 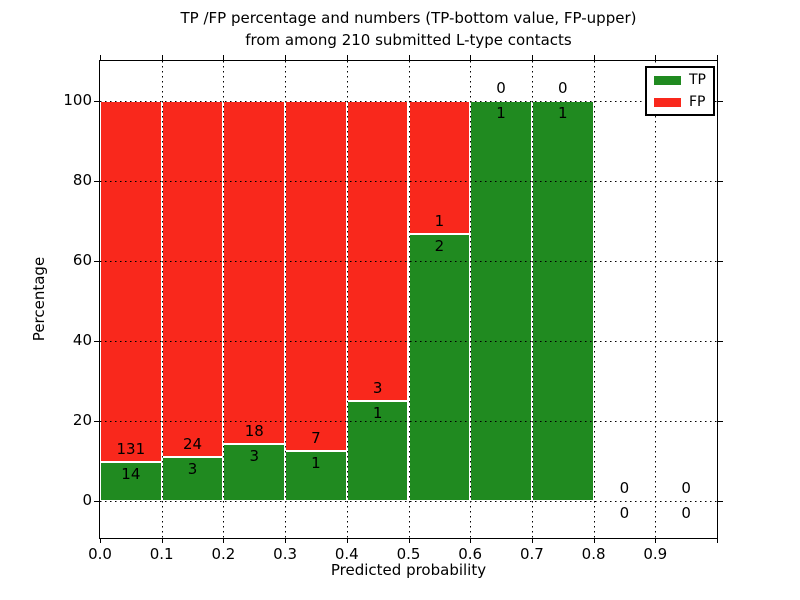 I want to click on x-tick-label: 0.5, so click(x=408, y=554).